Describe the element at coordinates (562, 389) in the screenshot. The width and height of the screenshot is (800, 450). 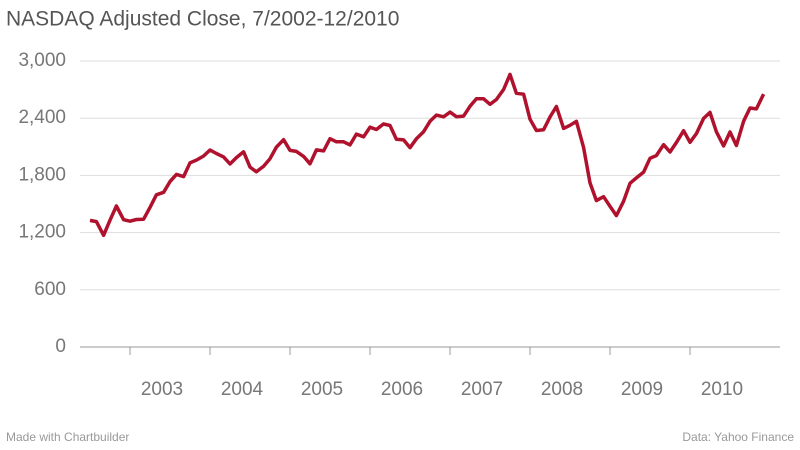
I see `x-tick-label: 2008` at that location.